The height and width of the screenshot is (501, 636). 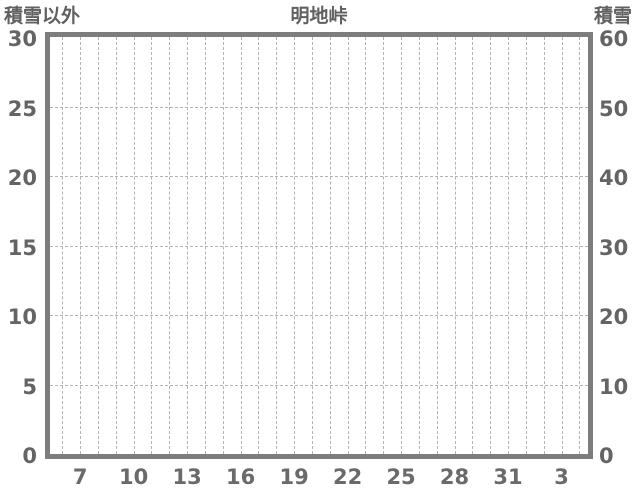 What do you see at coordinates (606, 456) in the screenshot?
I see `right-axis-tick-label: 0` at bounding box center [606, 456].